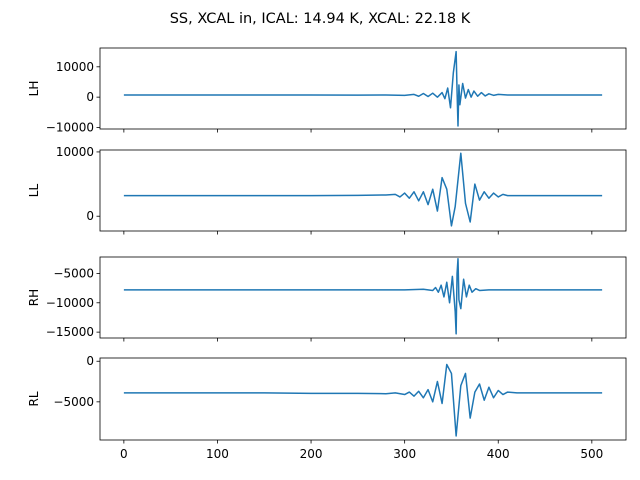  I want to click on x-tick-label: 0, so click(124, 454).